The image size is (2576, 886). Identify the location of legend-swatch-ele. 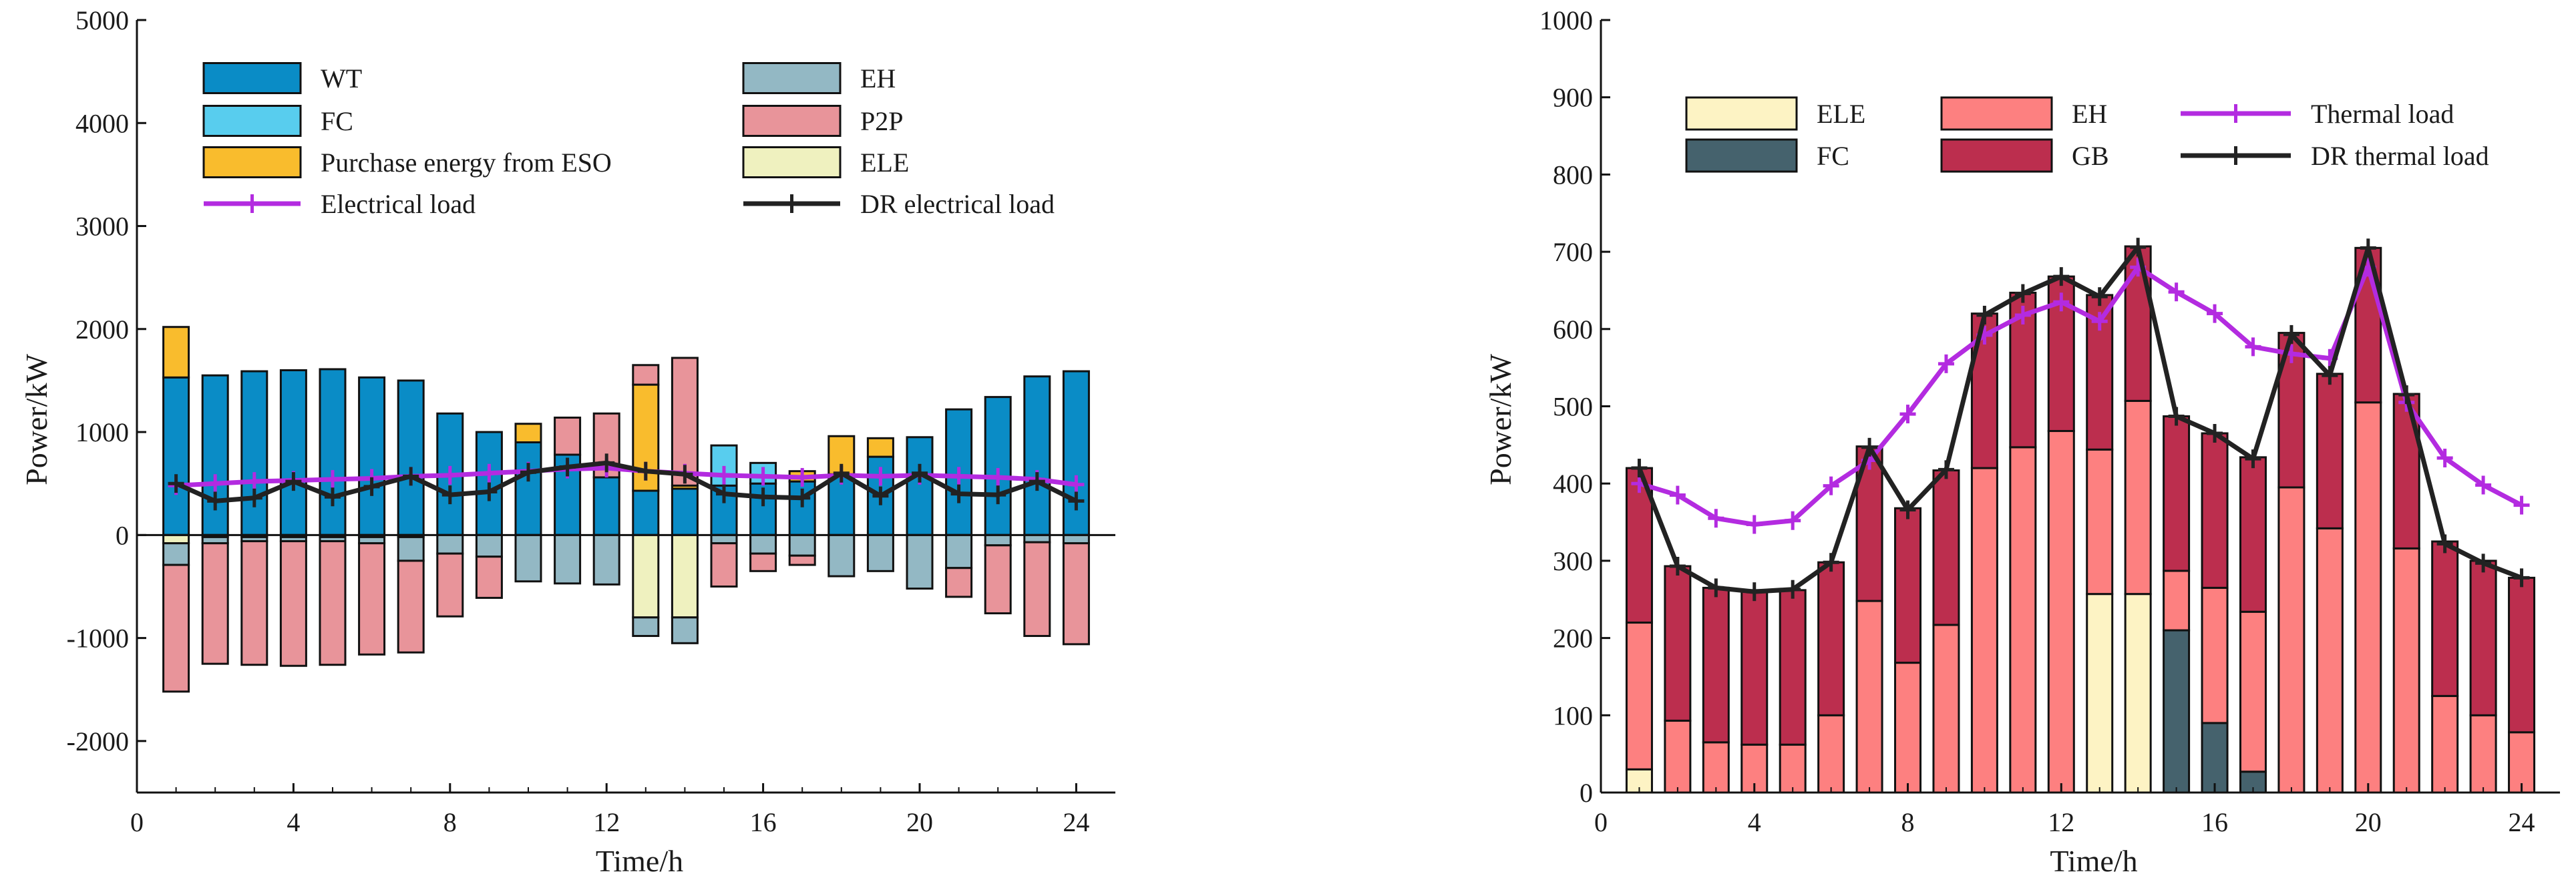
(792, 162).